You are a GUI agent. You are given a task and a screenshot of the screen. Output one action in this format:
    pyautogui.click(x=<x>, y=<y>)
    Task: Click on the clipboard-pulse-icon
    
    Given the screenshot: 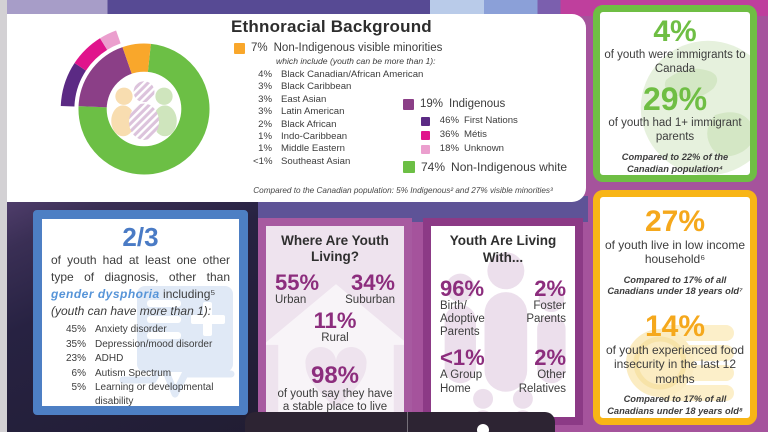 What is the action you would take?
    pyautogui.click(x=177, y=342)
    